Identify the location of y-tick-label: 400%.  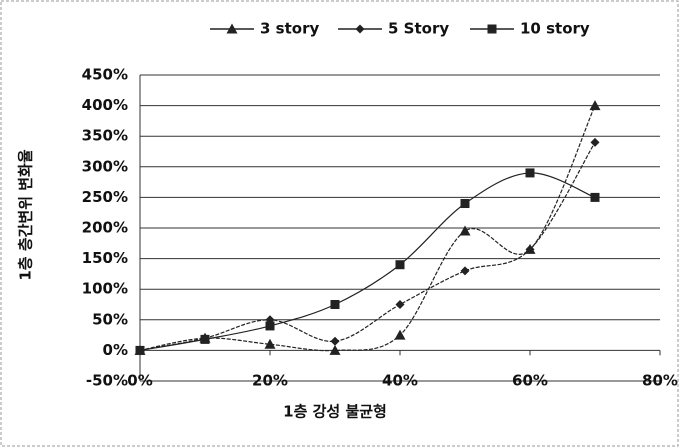
(105, 105).